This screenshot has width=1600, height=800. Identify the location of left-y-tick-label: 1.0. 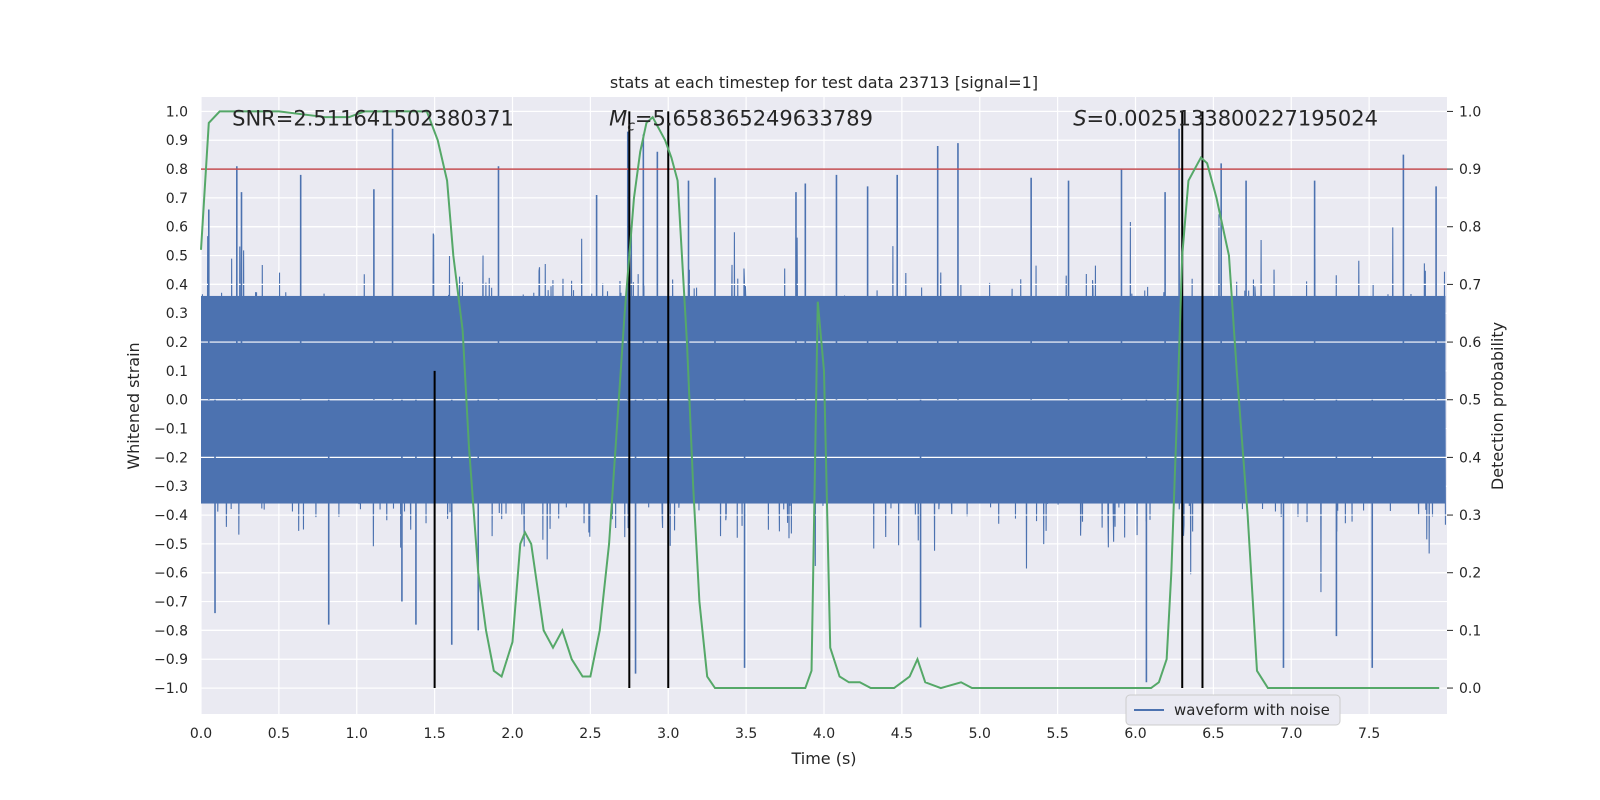
(177, 112).